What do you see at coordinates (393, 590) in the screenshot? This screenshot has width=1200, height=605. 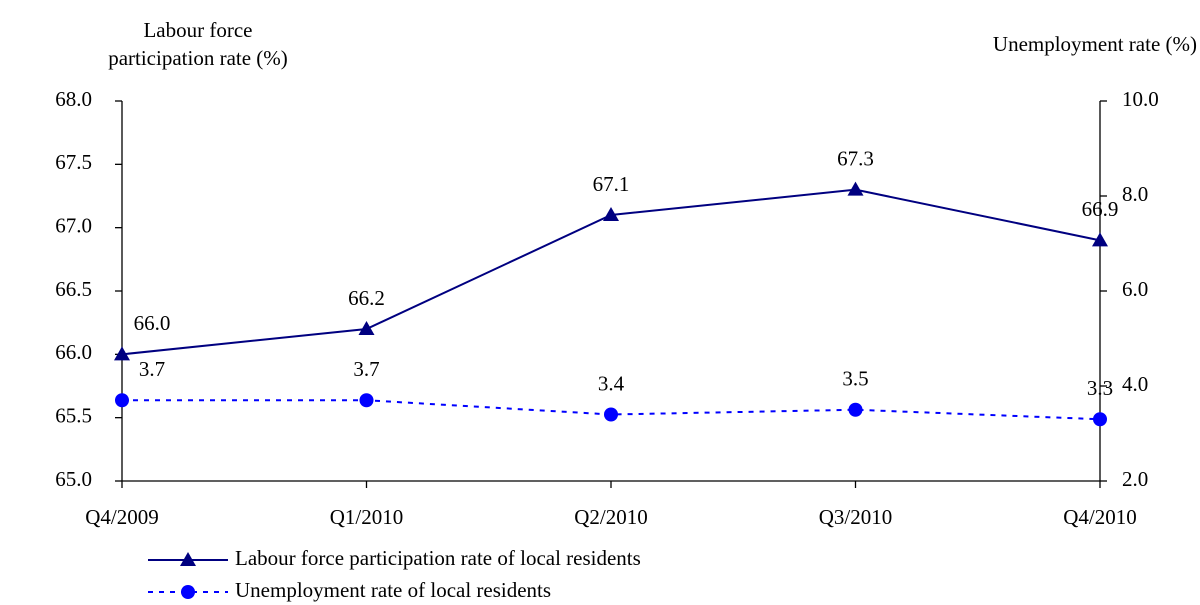 I see `legend-label: Unemployment rate of local residents` at bounding box center [393, 590].